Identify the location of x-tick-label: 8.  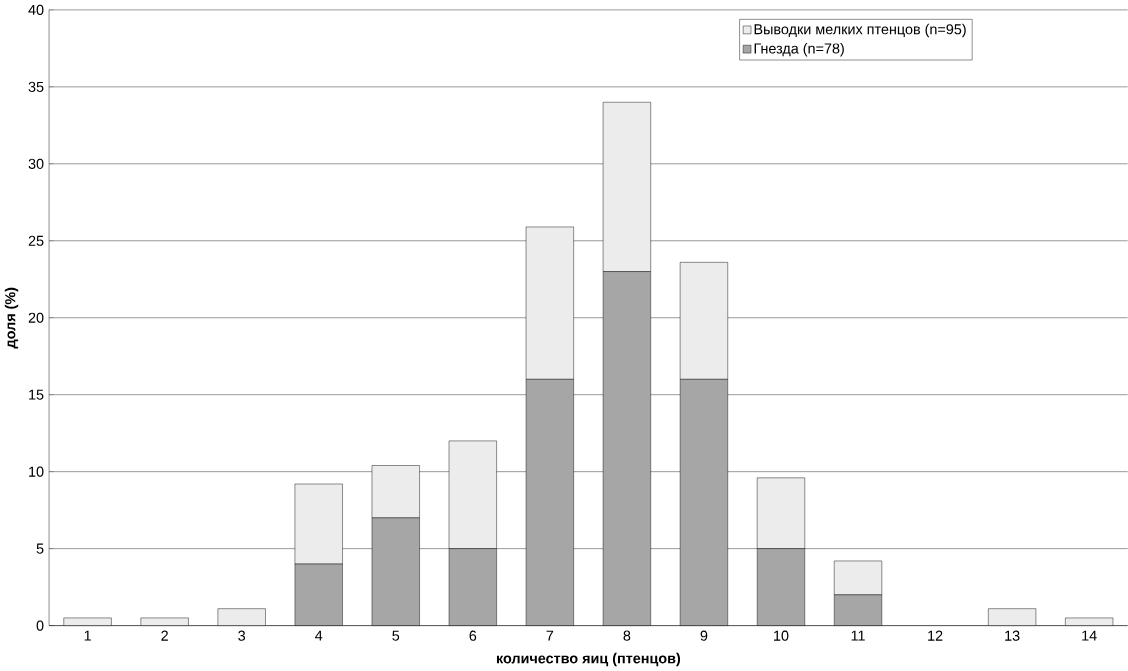
(627, 635).